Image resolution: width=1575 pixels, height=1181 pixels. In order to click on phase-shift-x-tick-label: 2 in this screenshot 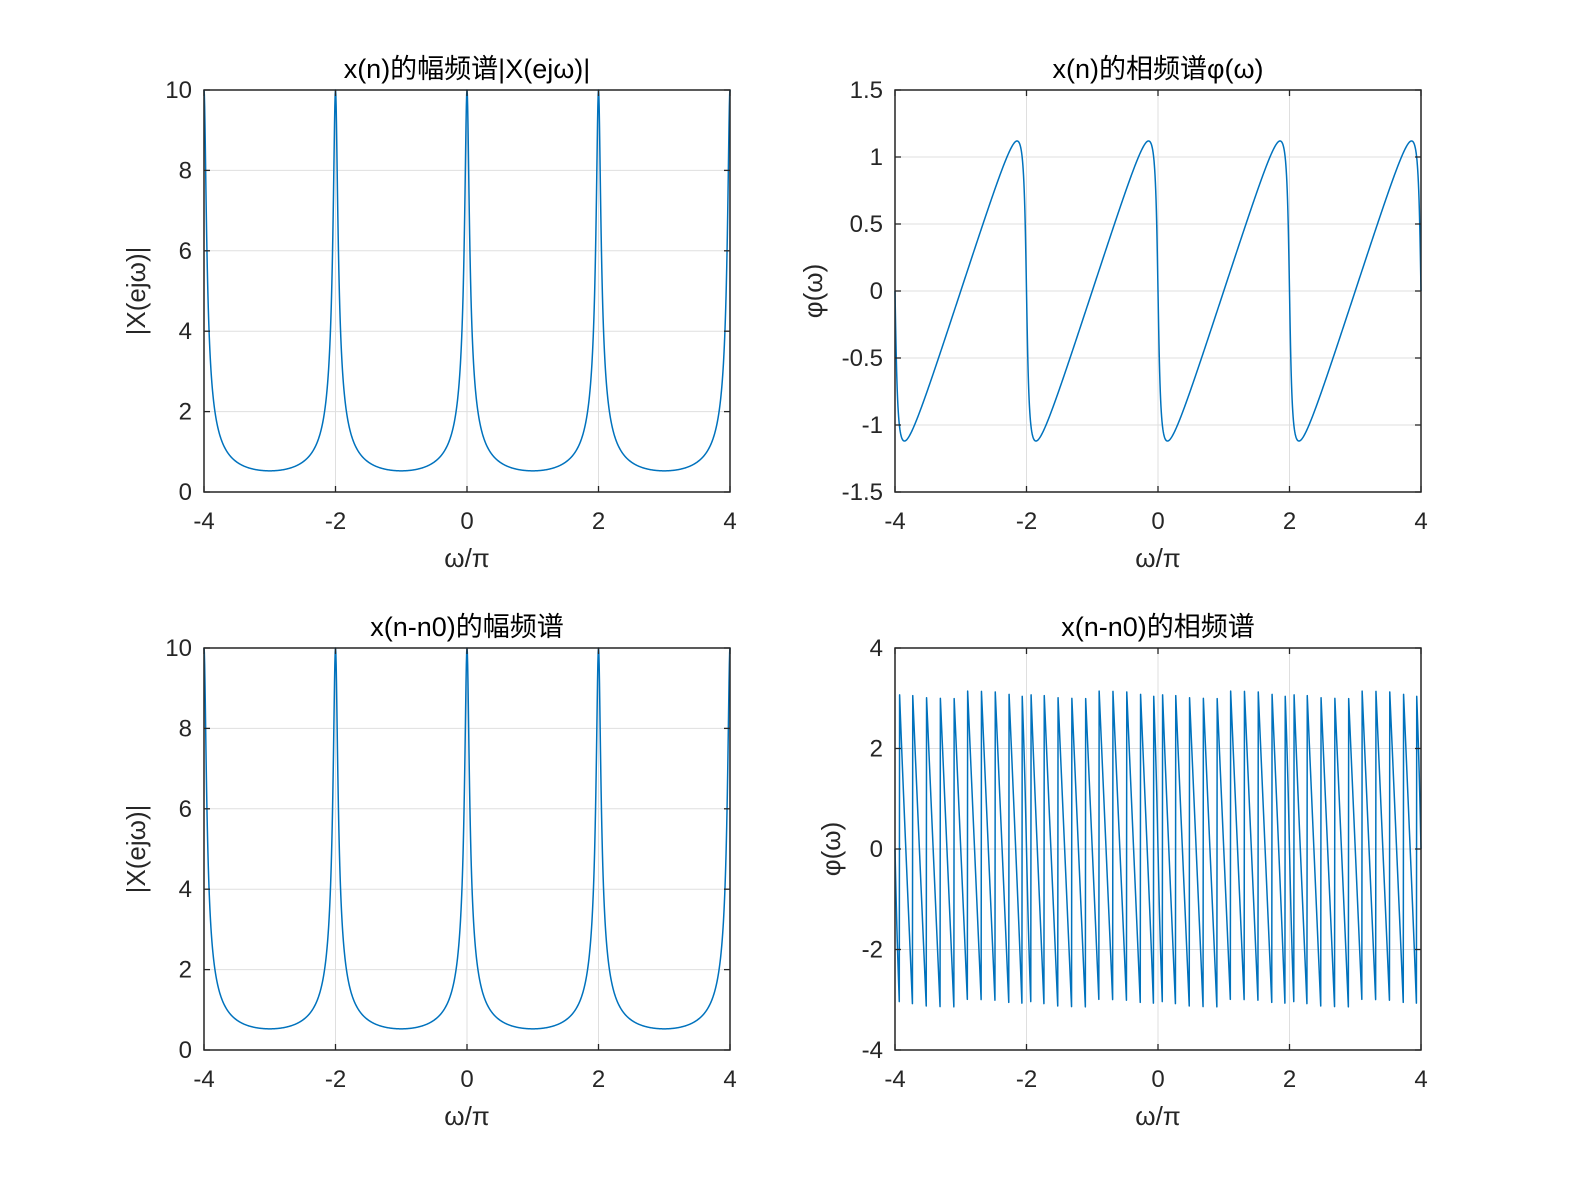, I will do `click(1289, 1079)`.